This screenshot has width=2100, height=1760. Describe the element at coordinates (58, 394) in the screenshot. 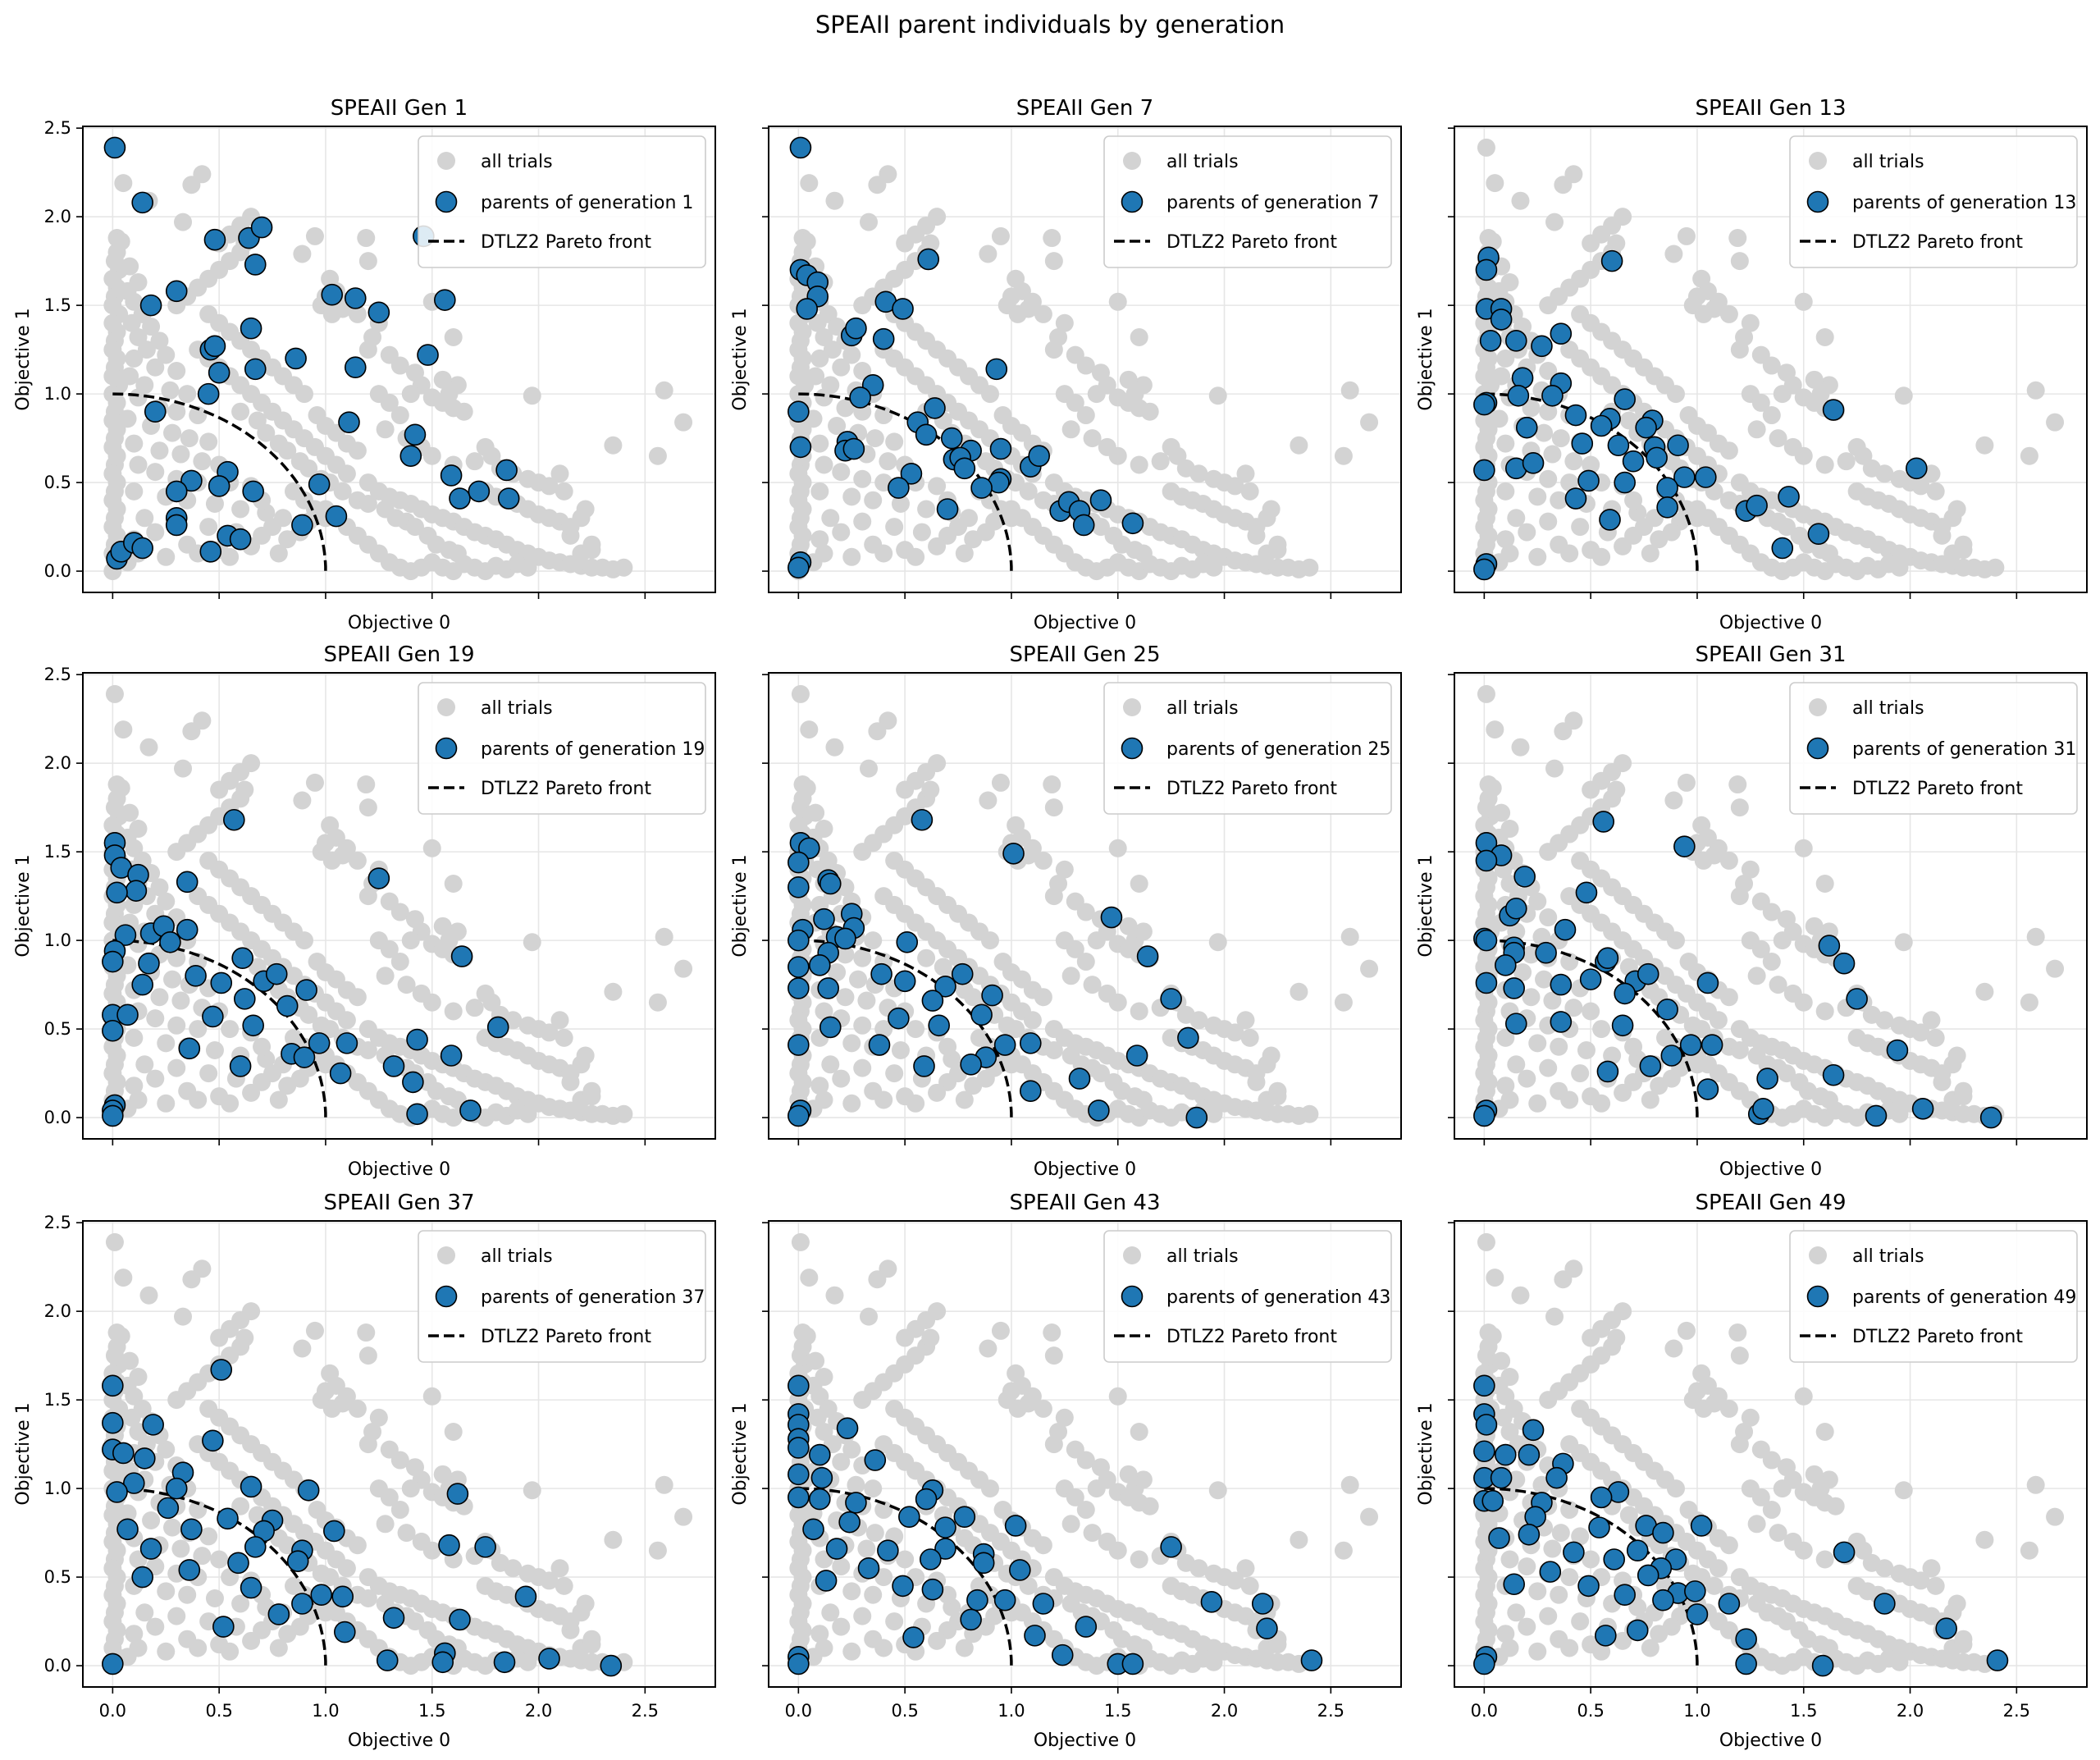

I see `y-tick-label: 1.0` at that location.